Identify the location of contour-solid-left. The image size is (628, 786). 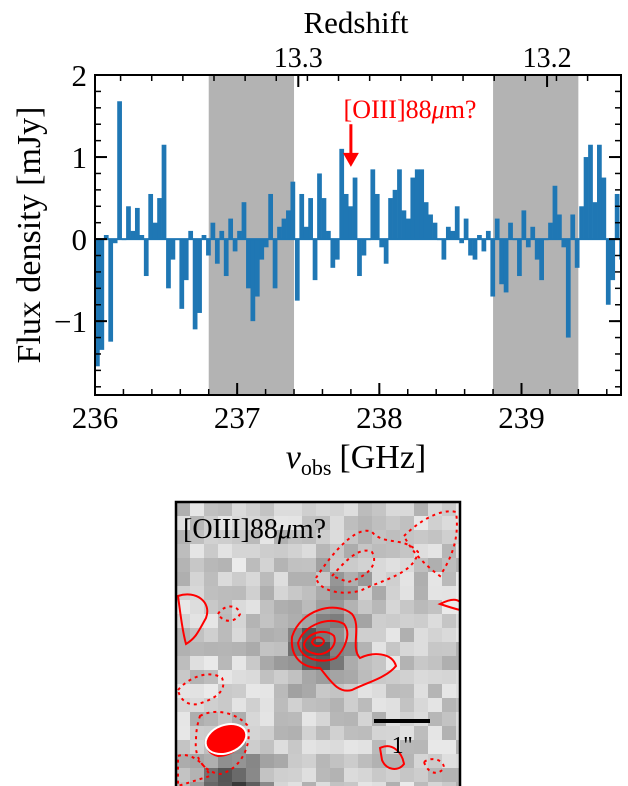
(192, 619).